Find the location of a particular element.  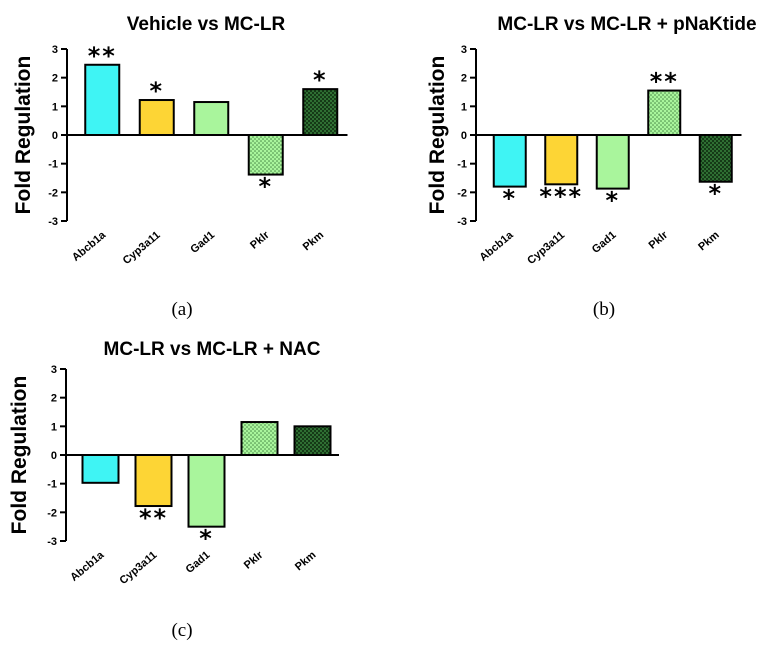

chart-title: MC-LR vs MC-LR + NAC is located at coordinates (212, 349).